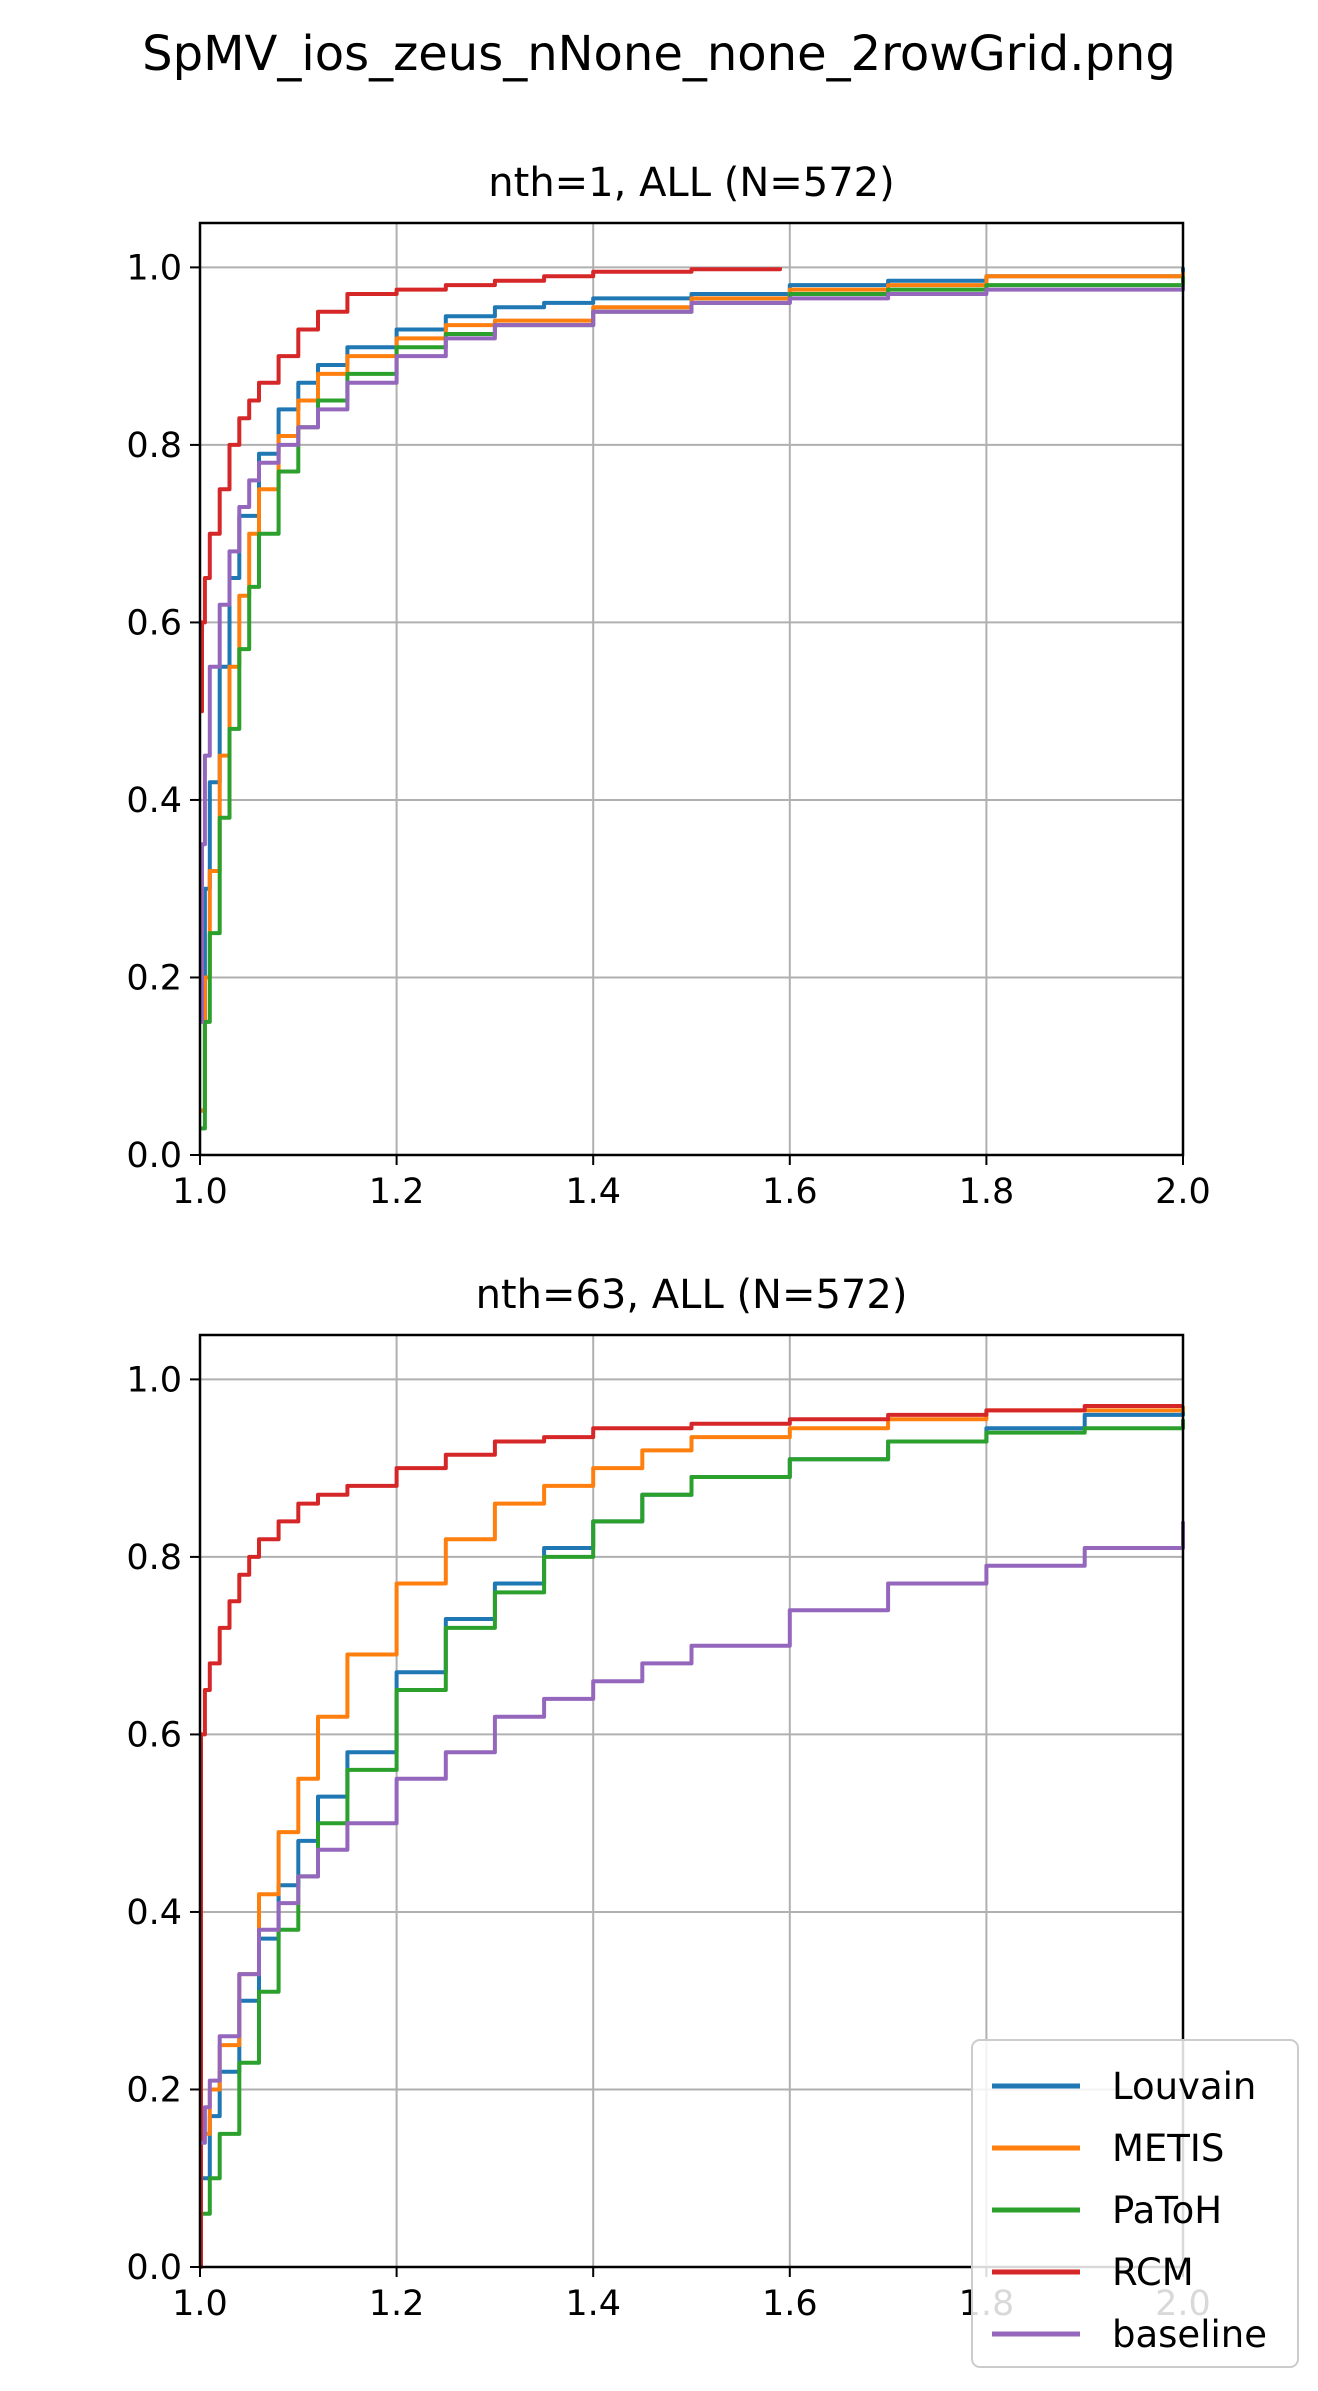 The height and width of the screenshot is (2391, 1318). I want to click on x-tick-label: 2.0, so click(1183, 1192).